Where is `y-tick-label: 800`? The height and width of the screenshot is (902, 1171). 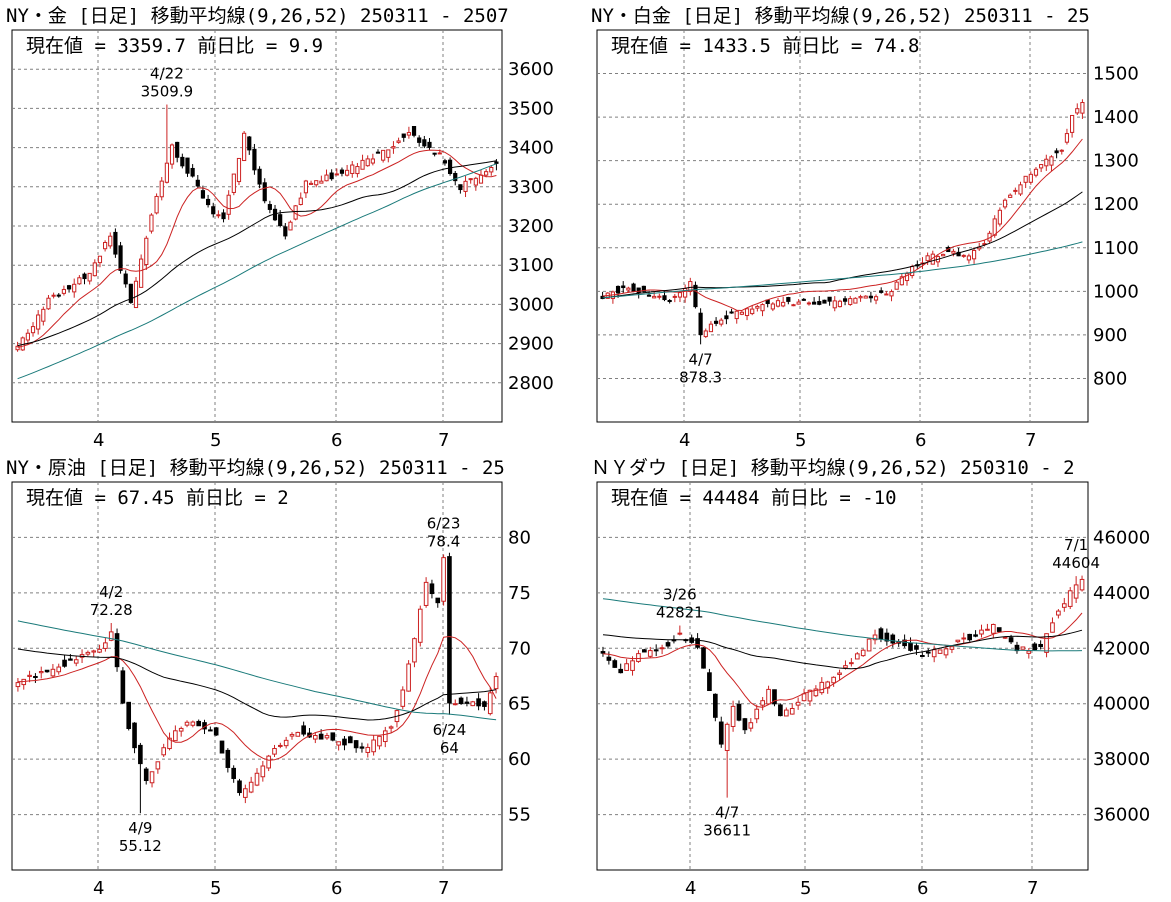 y-tick-label: 800 is located at coordinates (1110, 378).